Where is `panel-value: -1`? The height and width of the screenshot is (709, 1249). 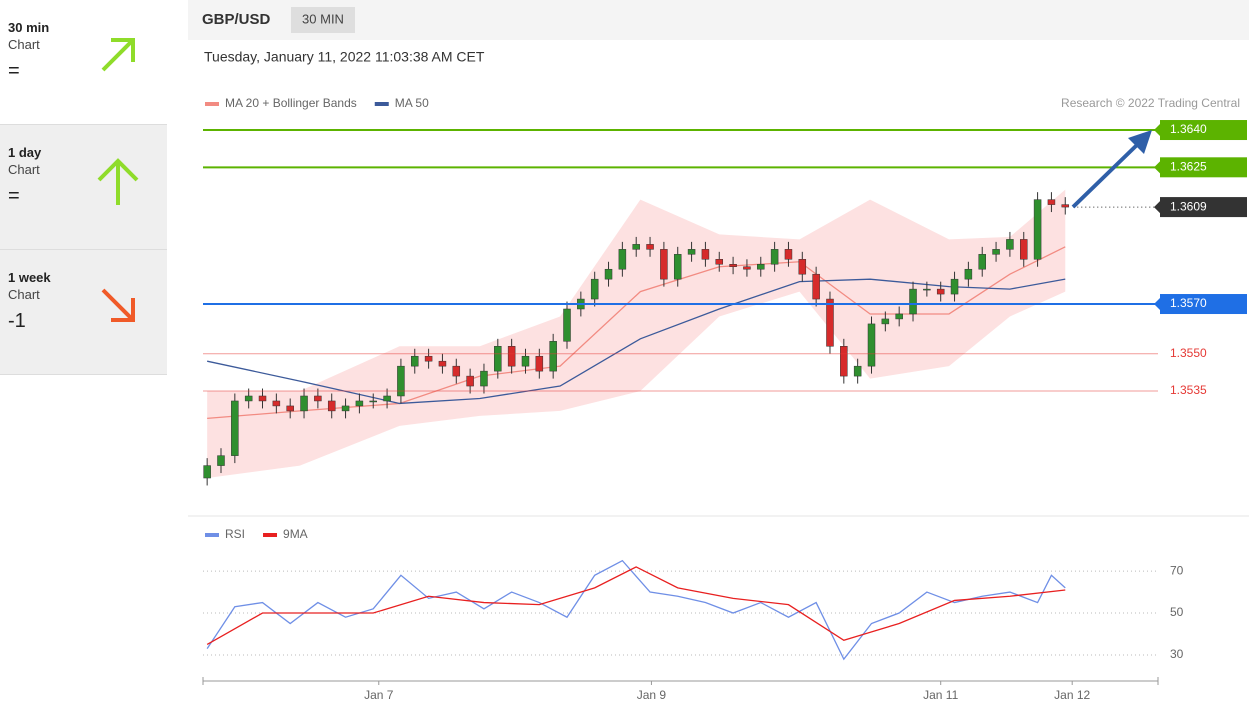
panel-value: -1 is located at coordinates (17, 321).